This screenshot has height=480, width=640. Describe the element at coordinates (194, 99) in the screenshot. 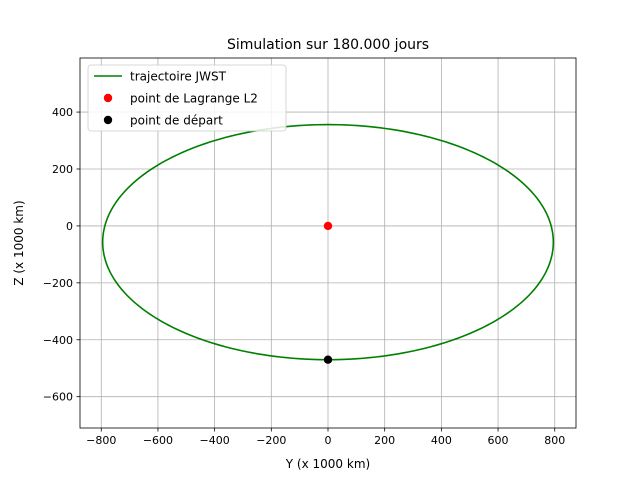

I see `legend-label: point de Lagrange L2` at that location.